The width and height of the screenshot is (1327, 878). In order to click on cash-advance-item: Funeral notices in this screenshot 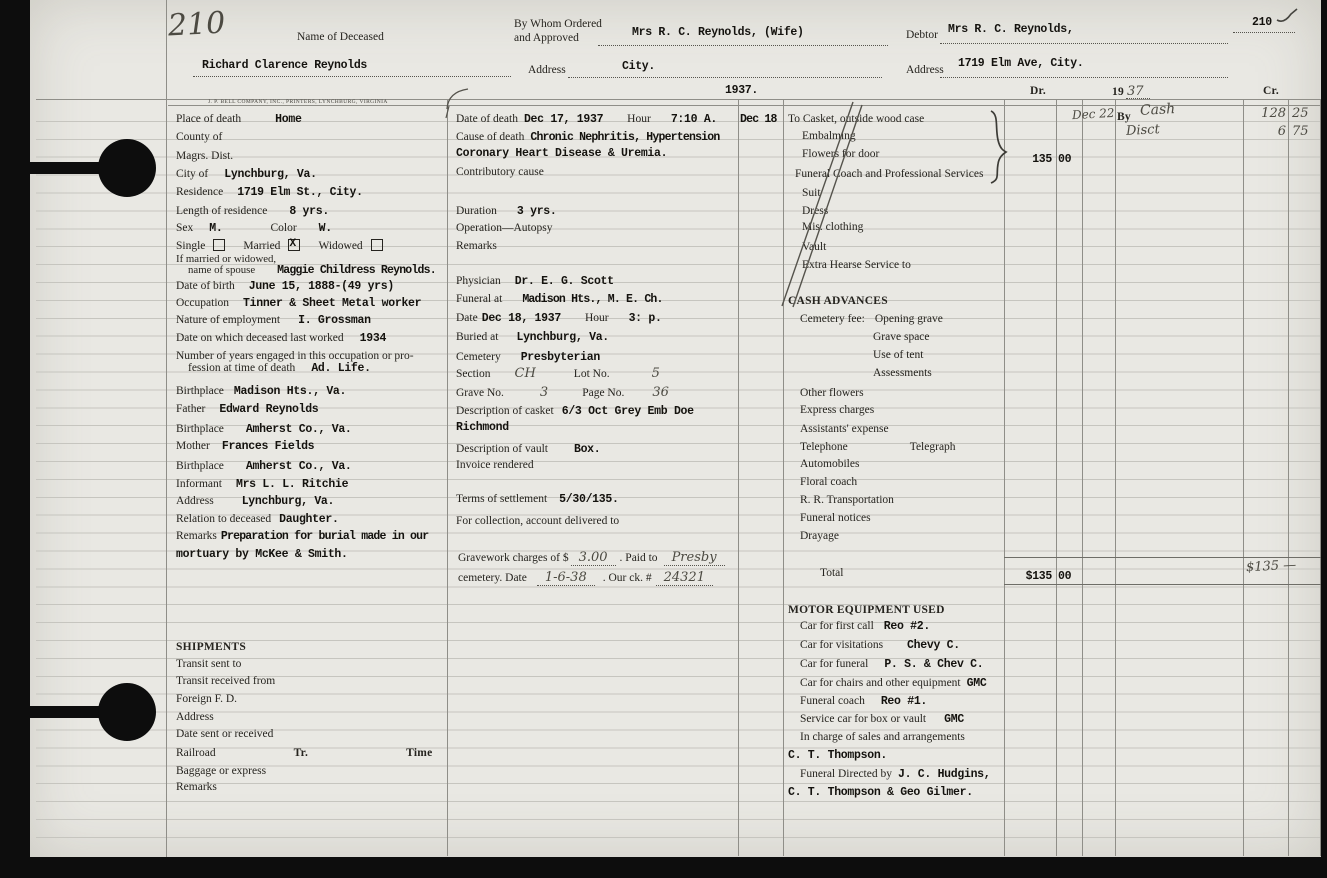, I will do `click(835, 518)`.